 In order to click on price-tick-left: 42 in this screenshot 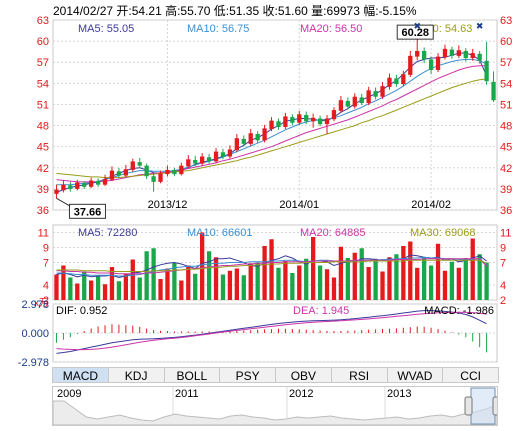, I will do `click(43, 169)`.